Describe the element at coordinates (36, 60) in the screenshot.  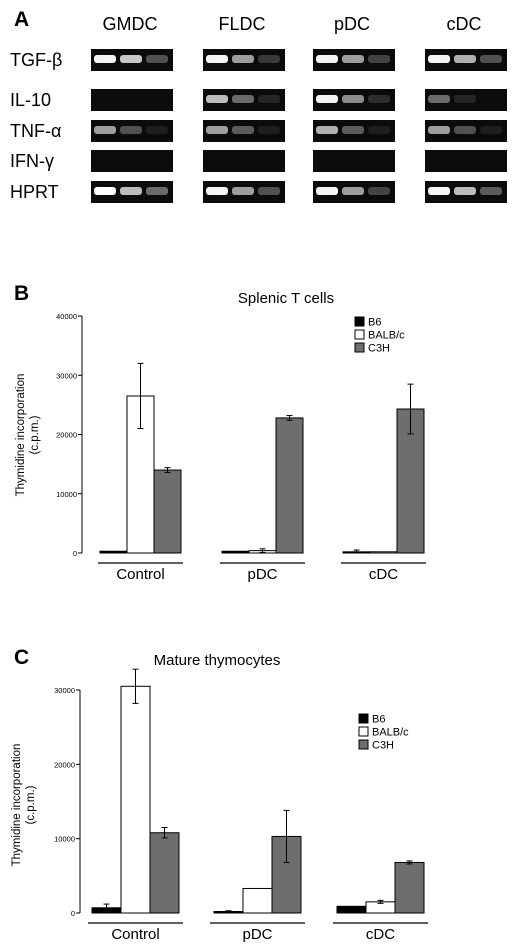
I see `gel-gene-label: TGF-β` at that location.